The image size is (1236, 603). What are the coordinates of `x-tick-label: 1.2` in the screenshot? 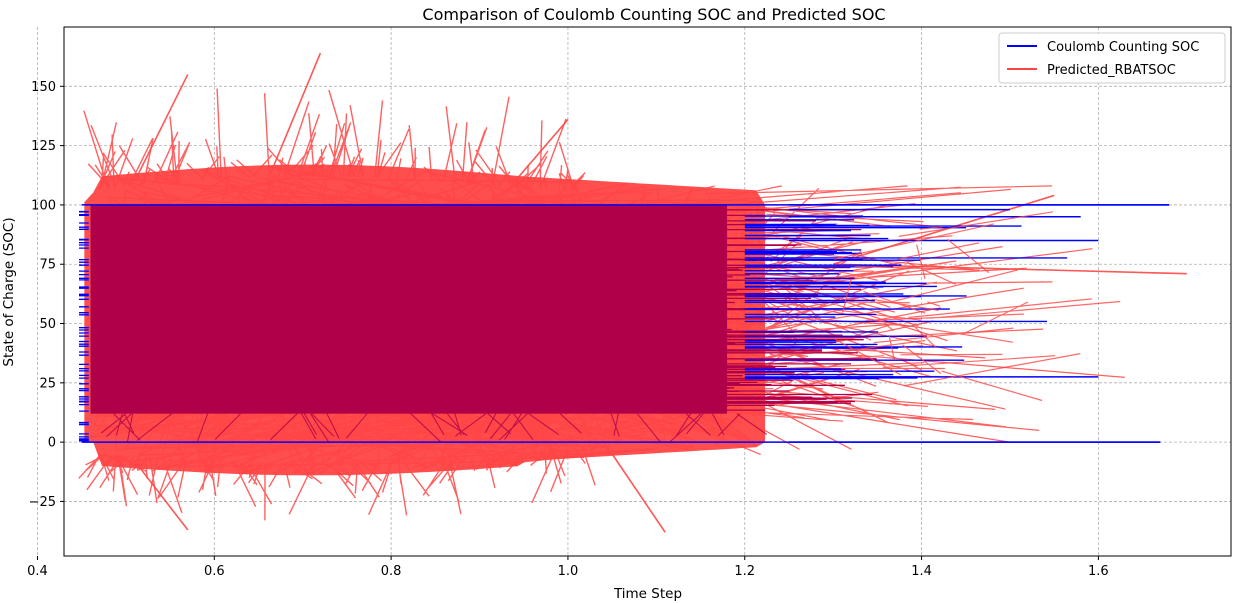 It's located at (744, 571).